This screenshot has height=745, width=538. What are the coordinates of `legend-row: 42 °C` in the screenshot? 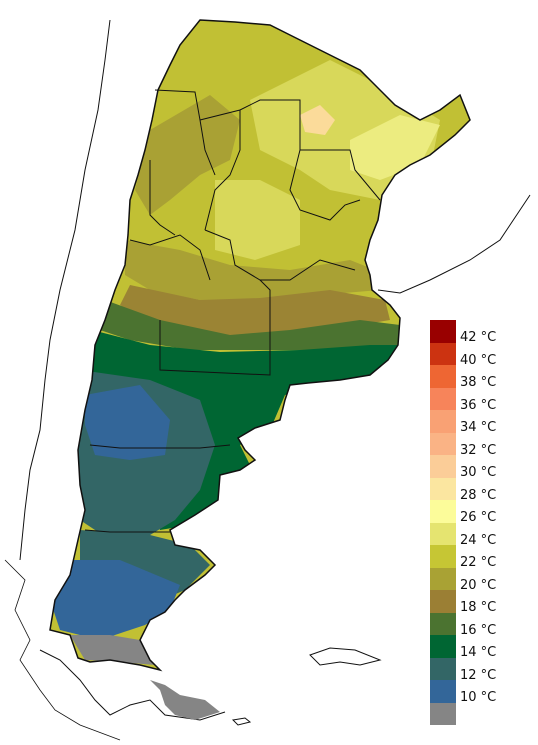 It's located at (480, 332).